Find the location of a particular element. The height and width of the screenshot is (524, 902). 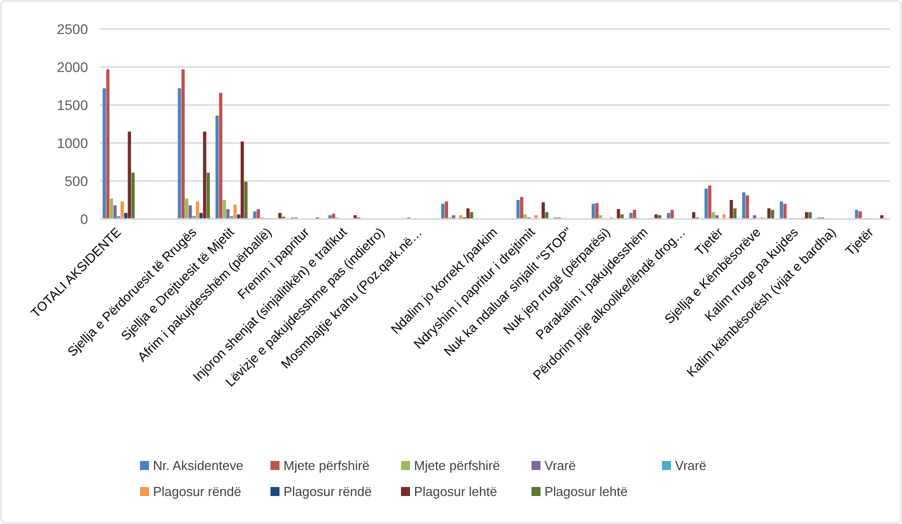

y-tick-label: 0 is located at coordinates (84, 218).